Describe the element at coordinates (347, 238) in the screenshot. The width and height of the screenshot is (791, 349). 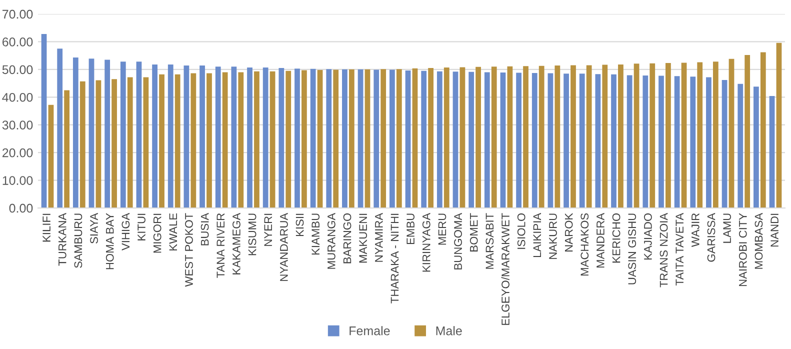
I see `x-tick-label: BARINGO` at that location.